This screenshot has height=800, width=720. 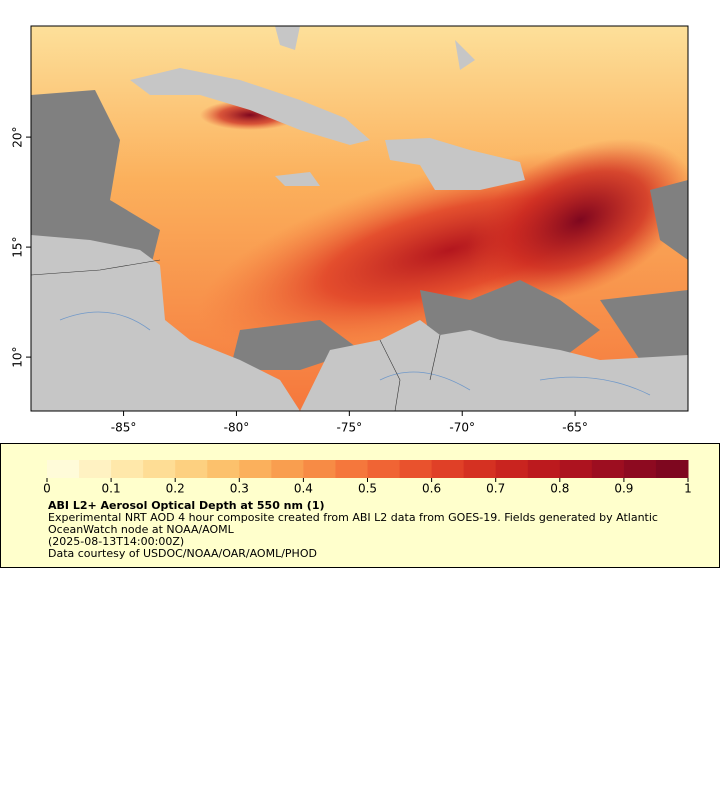 What do you see at coordinates (18, 356) in the screenshot?
I see `y-tick-label: 10°` at bounding box center [18, 356].